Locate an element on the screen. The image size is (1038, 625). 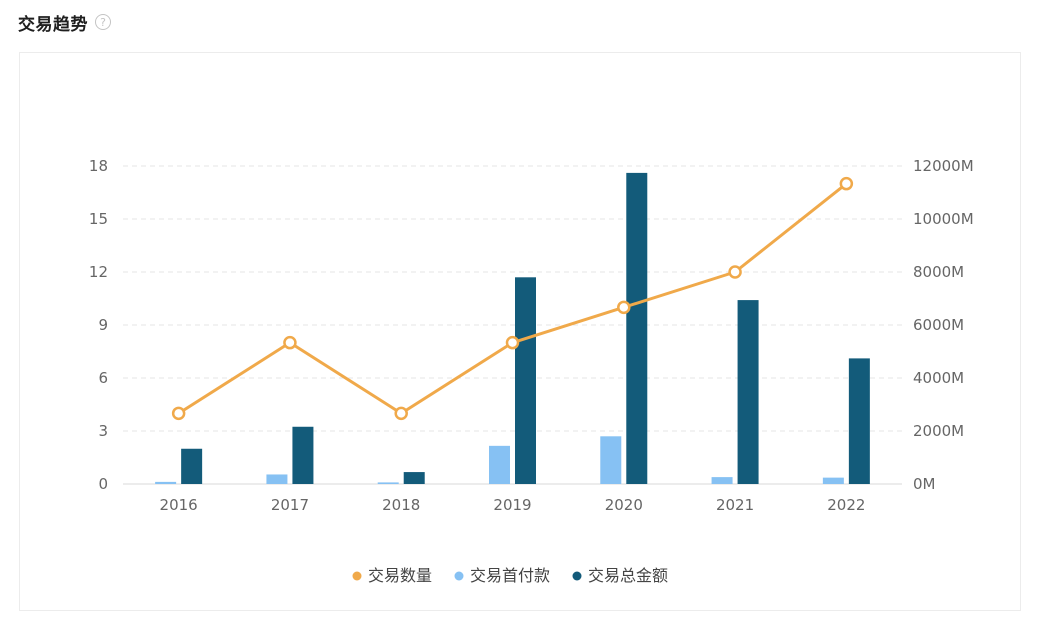
y-right-tick-label: 6000M is located at coordinates (938, 325).